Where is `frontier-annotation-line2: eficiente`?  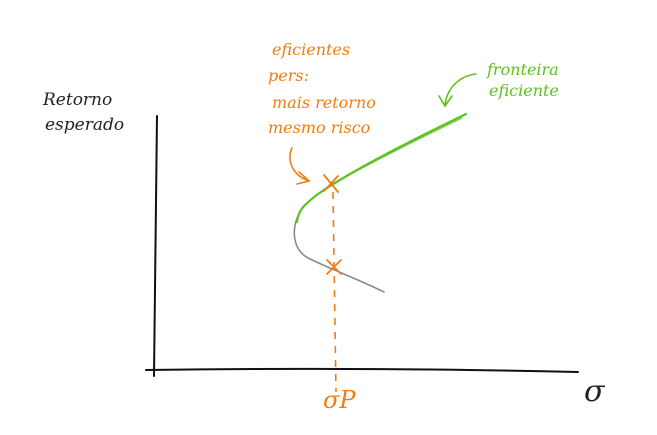
frontier-annotation-line2: eficiente is located at coordinates (524, 90).